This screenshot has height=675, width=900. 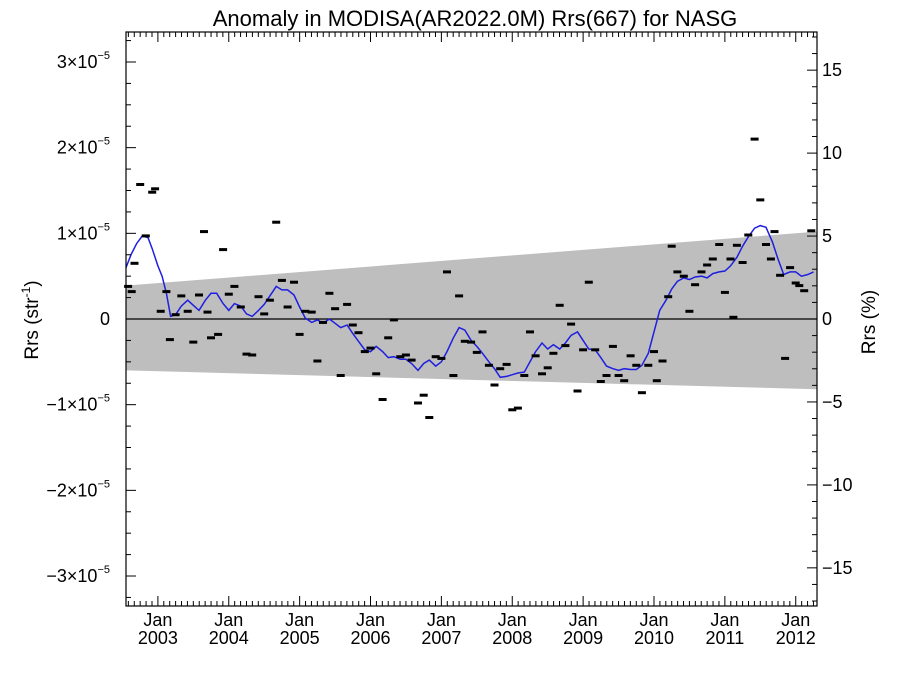 I want to click on left-tick-label-base: 2×10, so click(x=77, y=148).